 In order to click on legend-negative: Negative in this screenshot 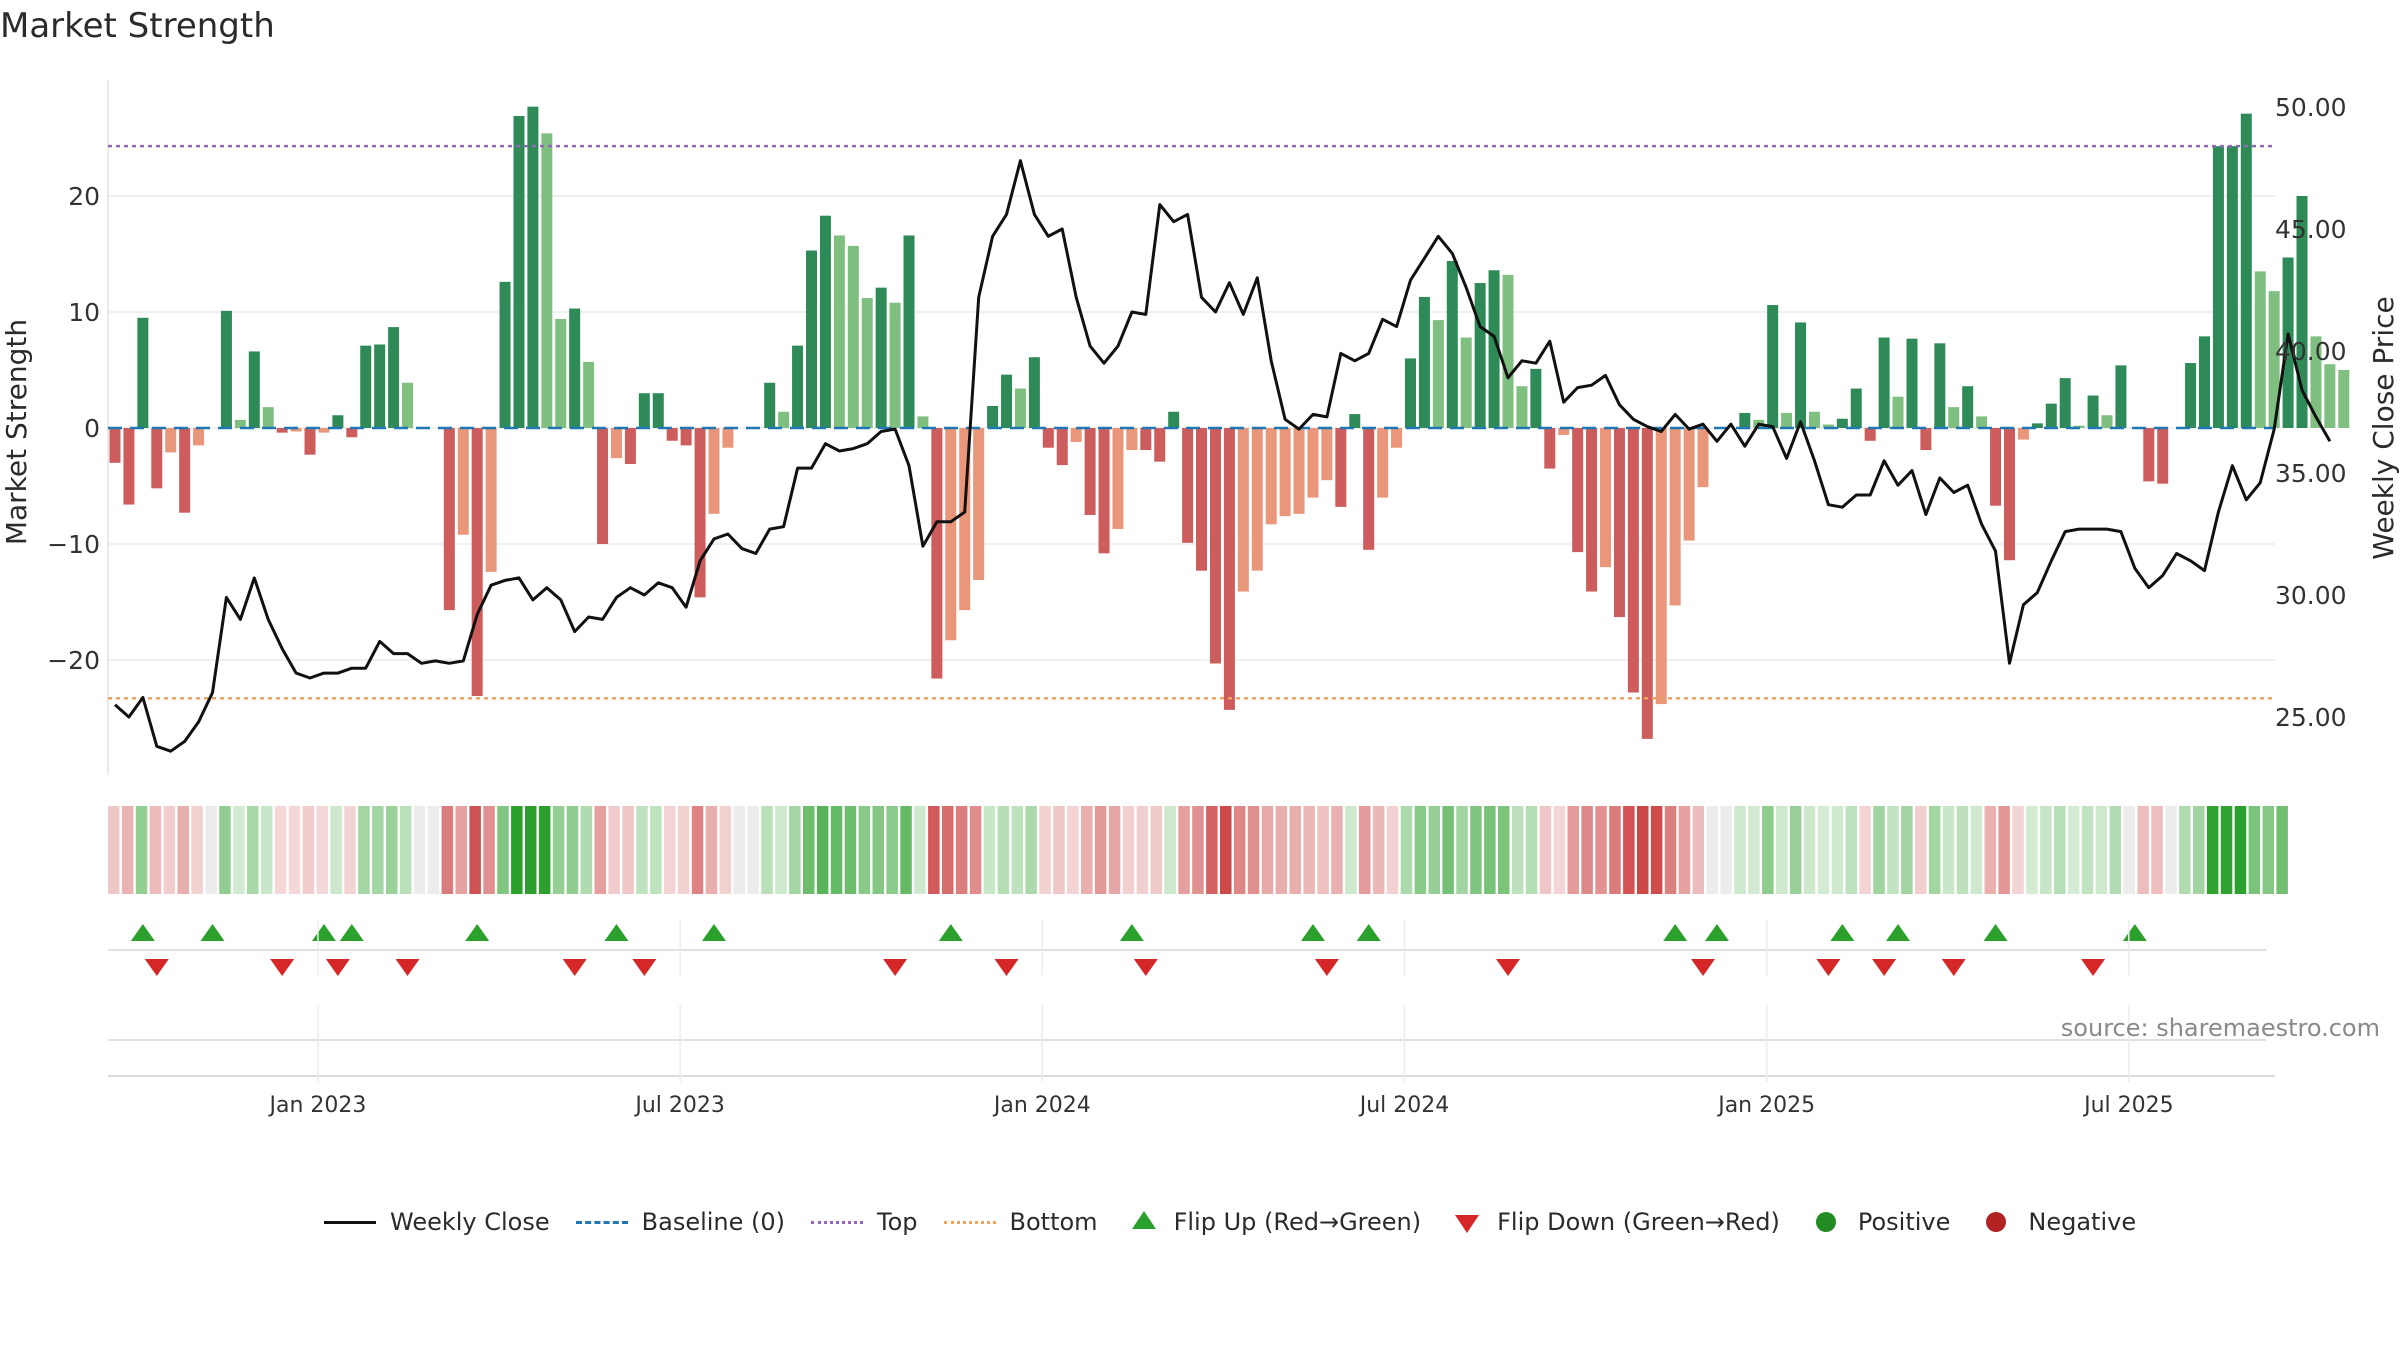, I will do `click(2054, 1222)`.